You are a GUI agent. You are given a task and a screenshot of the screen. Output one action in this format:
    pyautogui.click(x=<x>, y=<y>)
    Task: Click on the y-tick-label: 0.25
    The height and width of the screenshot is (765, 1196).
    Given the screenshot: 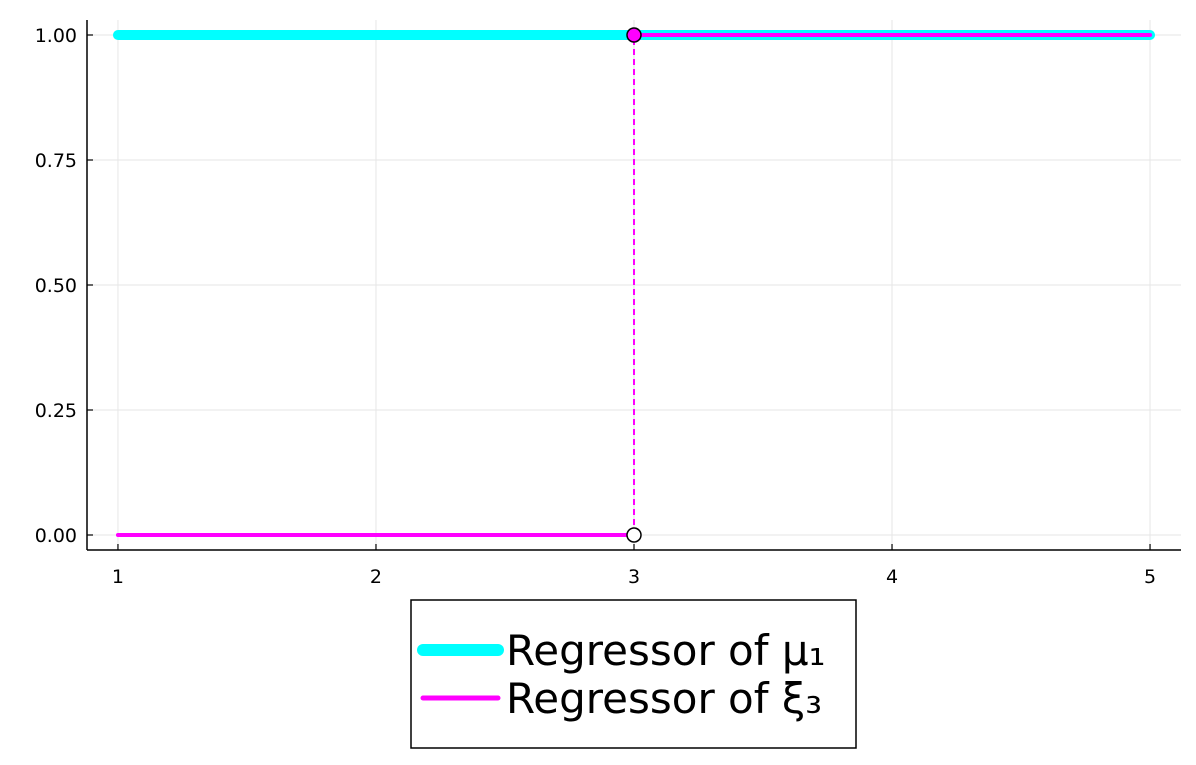 What is the action you would take?
    pyautogui.click(x=56, y=411)
    